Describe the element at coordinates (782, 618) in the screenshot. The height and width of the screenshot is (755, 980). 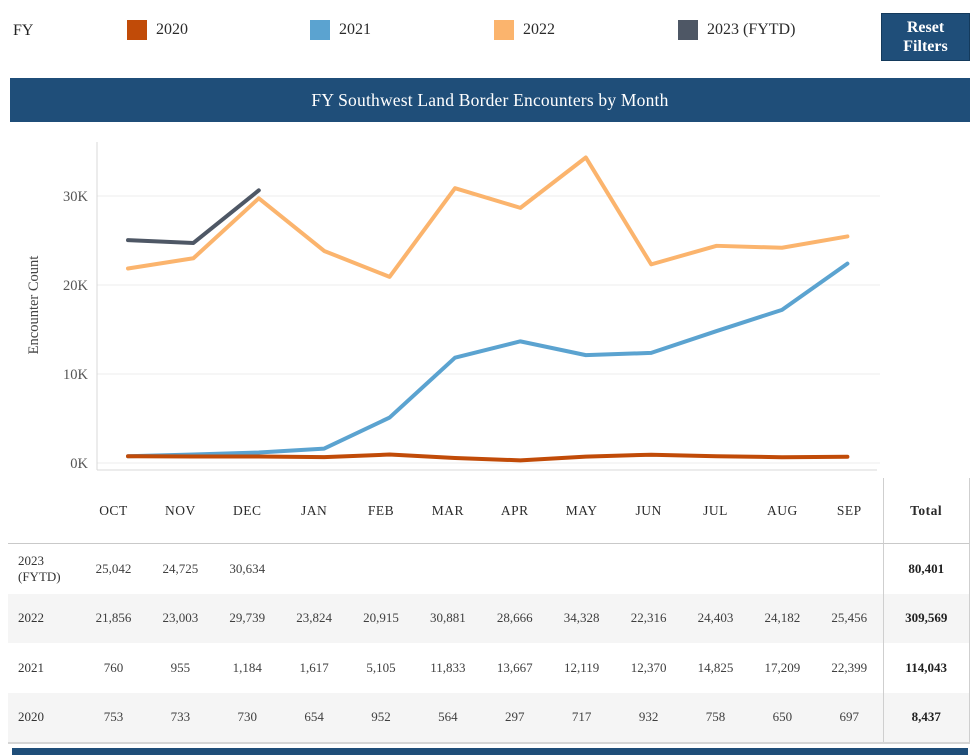
I see `cell-2022-aug: 24,182` at that location.